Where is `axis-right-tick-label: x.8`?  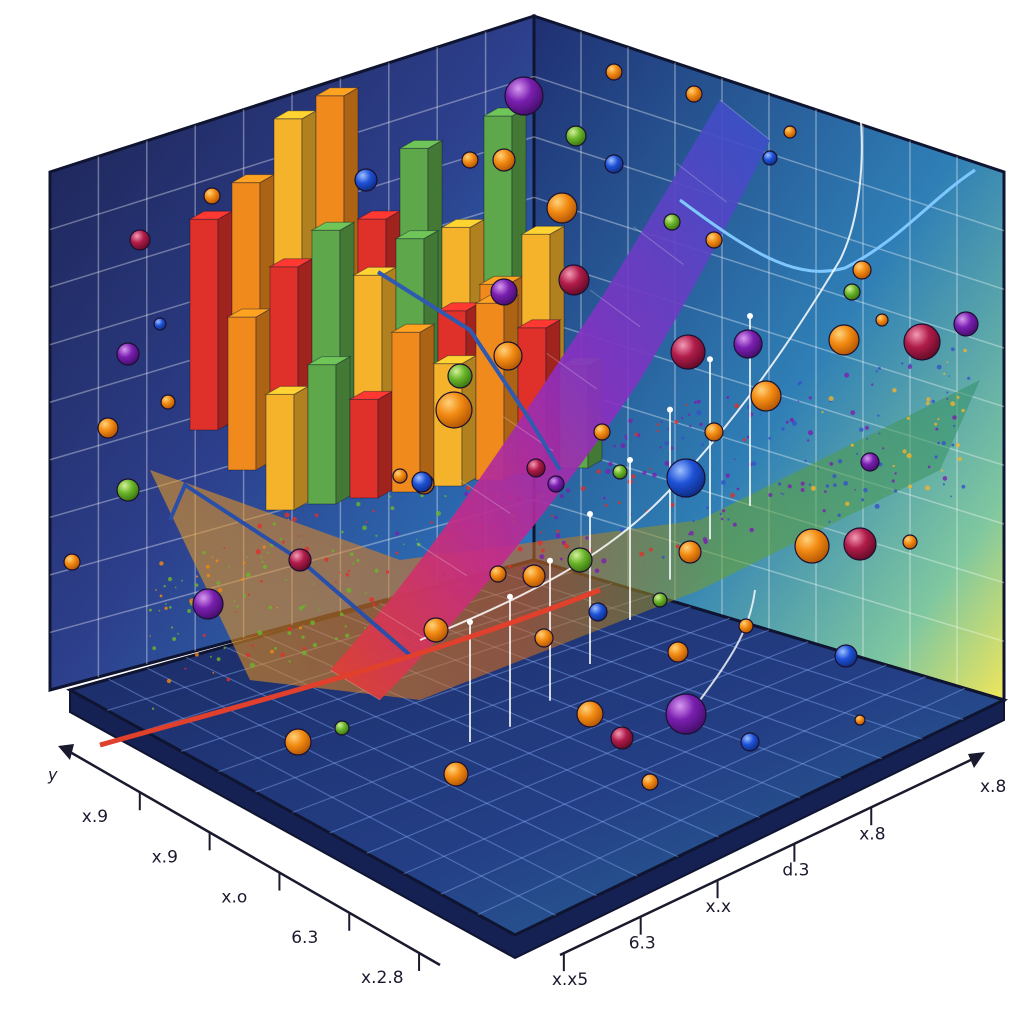
axis-right-tick-label: x.8 is located at coordinates (872, 834).